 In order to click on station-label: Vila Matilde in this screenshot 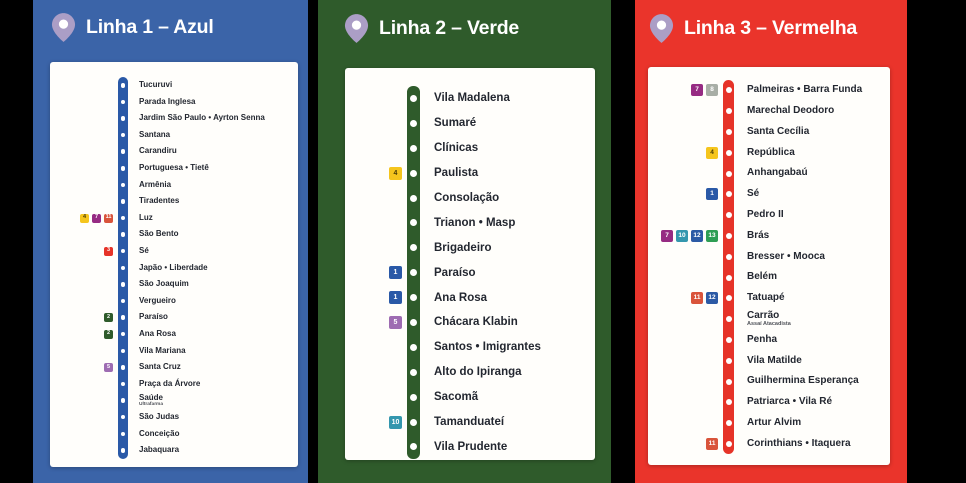, I will do `click(812, 361)`.